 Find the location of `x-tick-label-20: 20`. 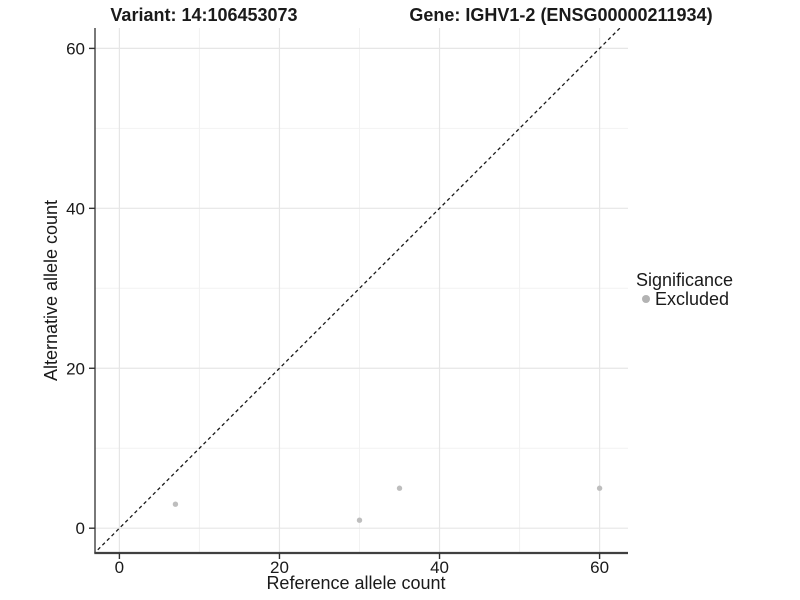

x-tick-label-20: 20 is located at coordinates (279, 567).